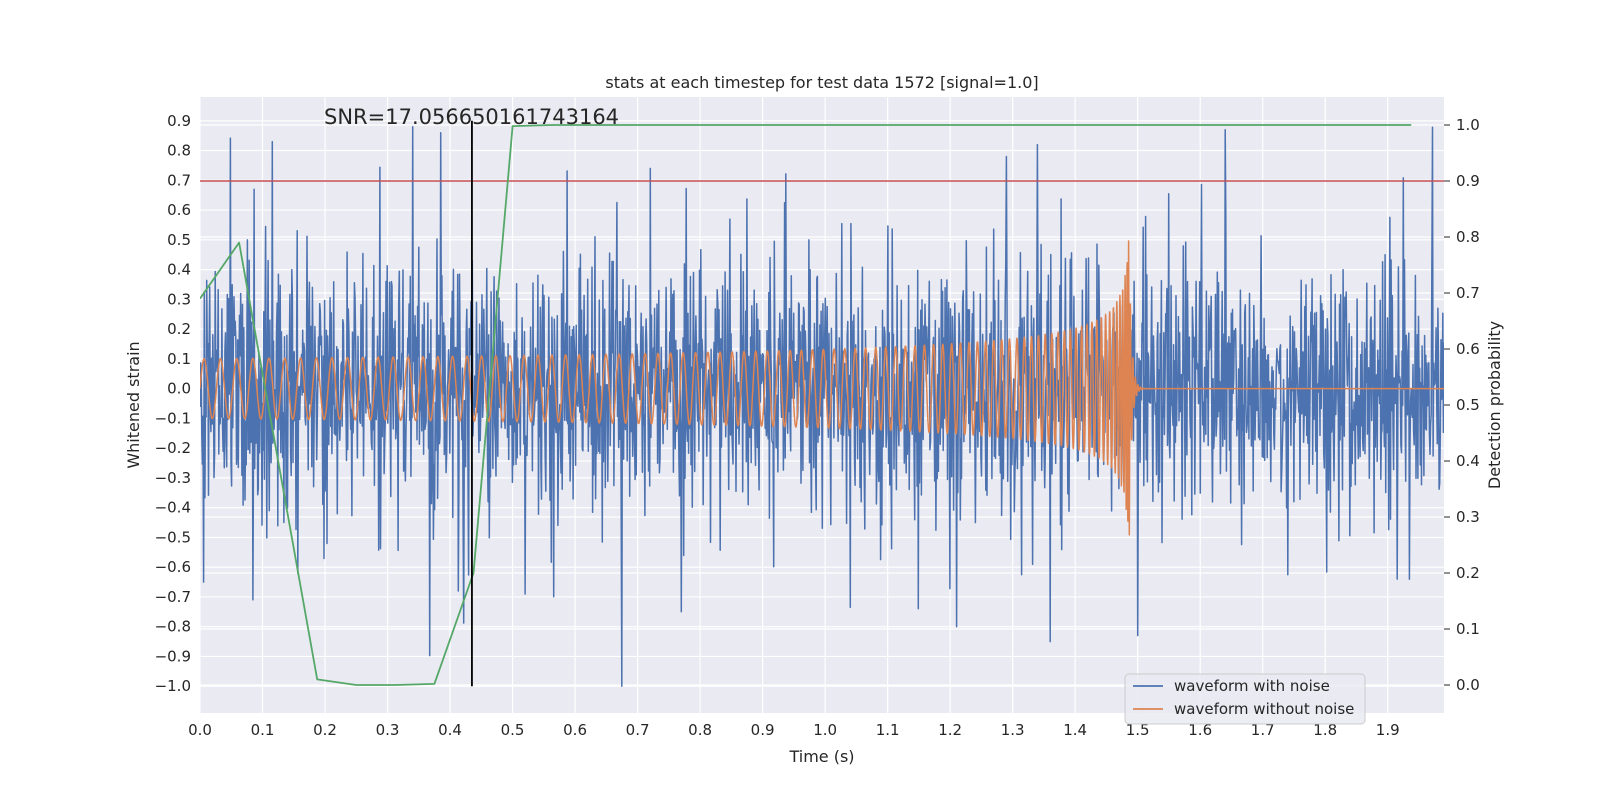 The width and height of the screenshot is (1600, 800). What do you see at coordinates (825, 730) in the screenshot?
I see `x-tick-label: 1.0` at bounding box center [825, 730].